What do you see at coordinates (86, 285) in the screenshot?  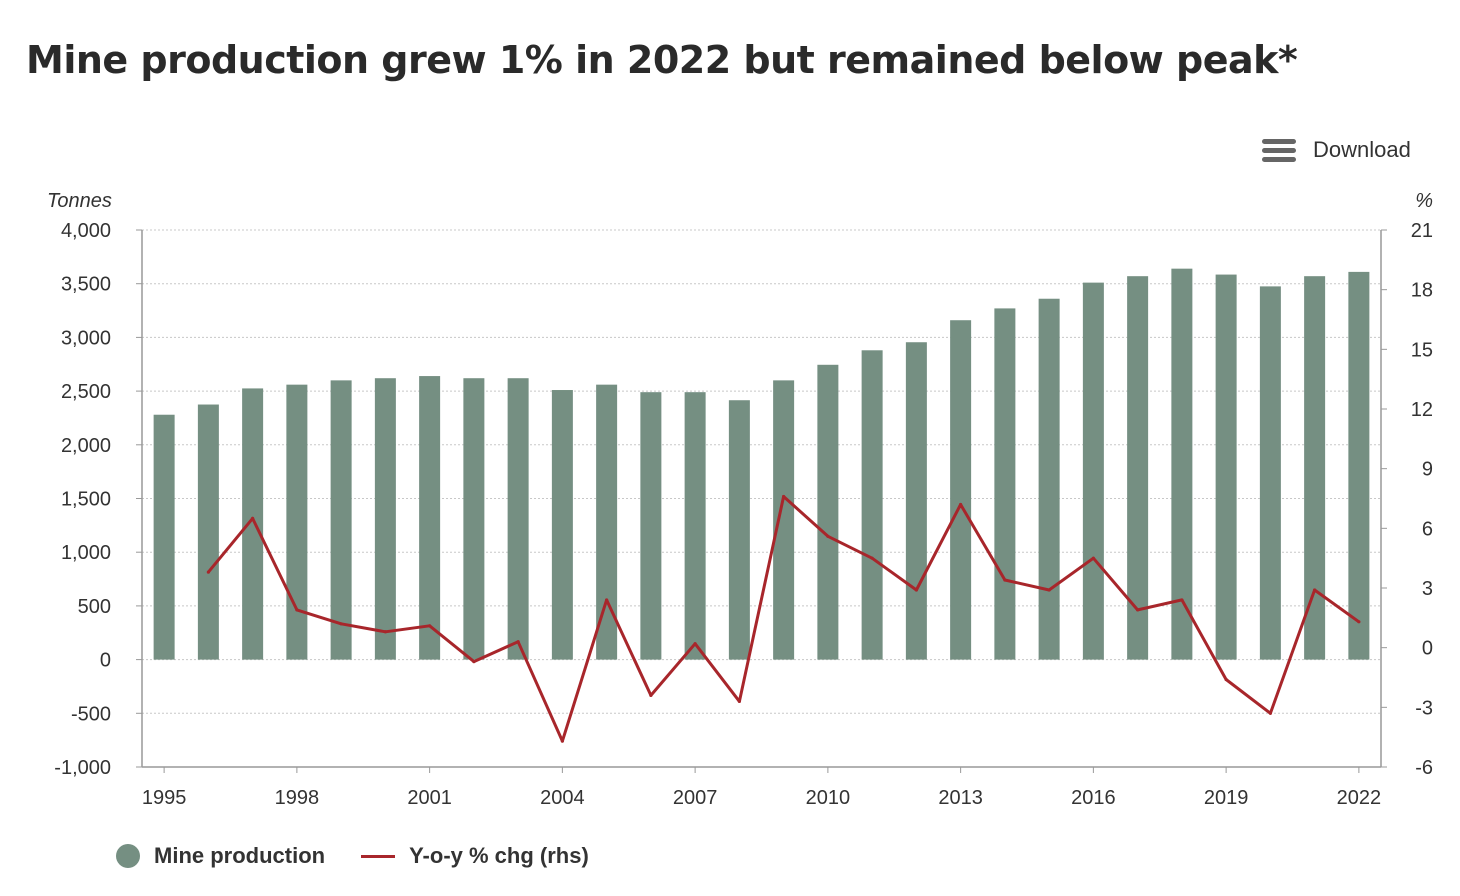 I see `y-left-tick-label: 3,500` at bounding box center [86, 285].